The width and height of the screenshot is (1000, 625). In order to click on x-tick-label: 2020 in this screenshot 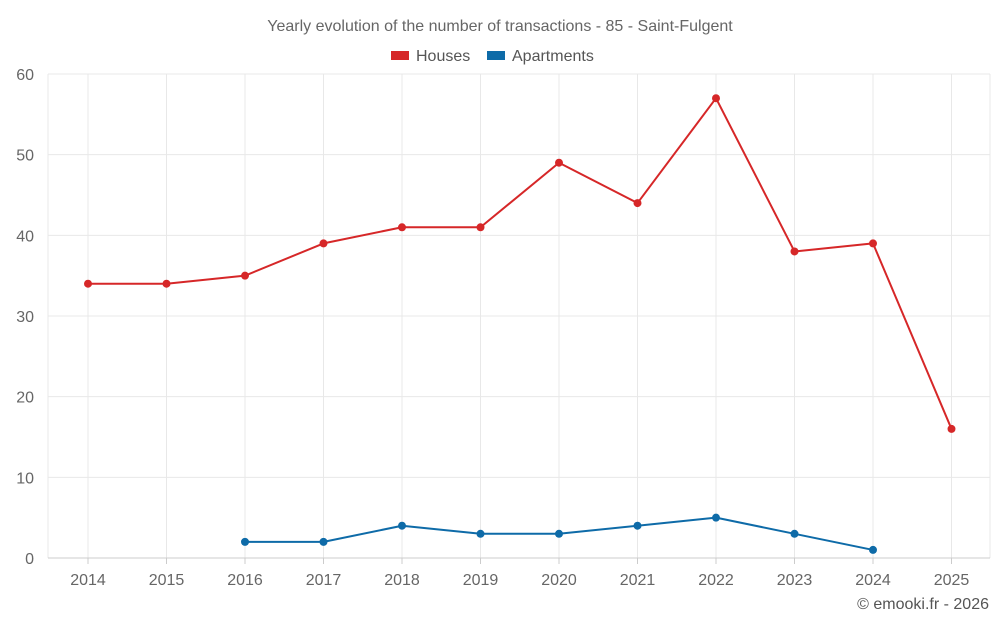, I will do `click(559, 580)`.